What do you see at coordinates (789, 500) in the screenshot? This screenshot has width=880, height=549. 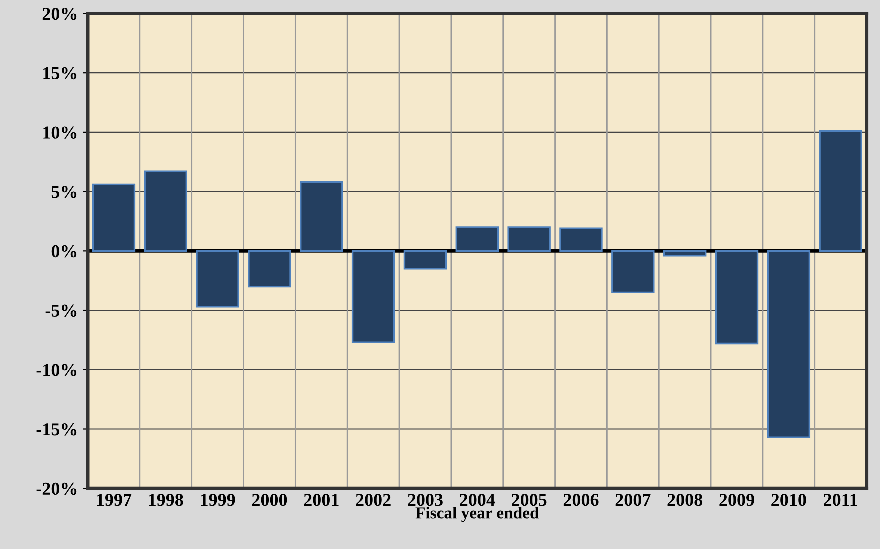 I see `x-tick-label: 2010` at bounding box center [789, 500].